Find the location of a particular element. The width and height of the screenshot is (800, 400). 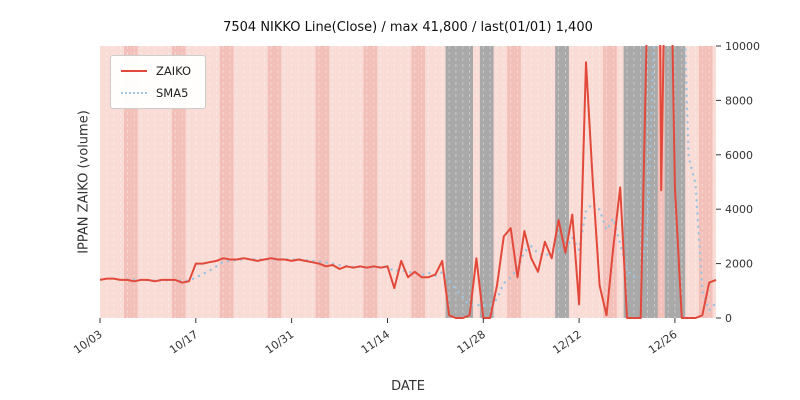

svg-text: 10000 is located at coordinates (742, 46).